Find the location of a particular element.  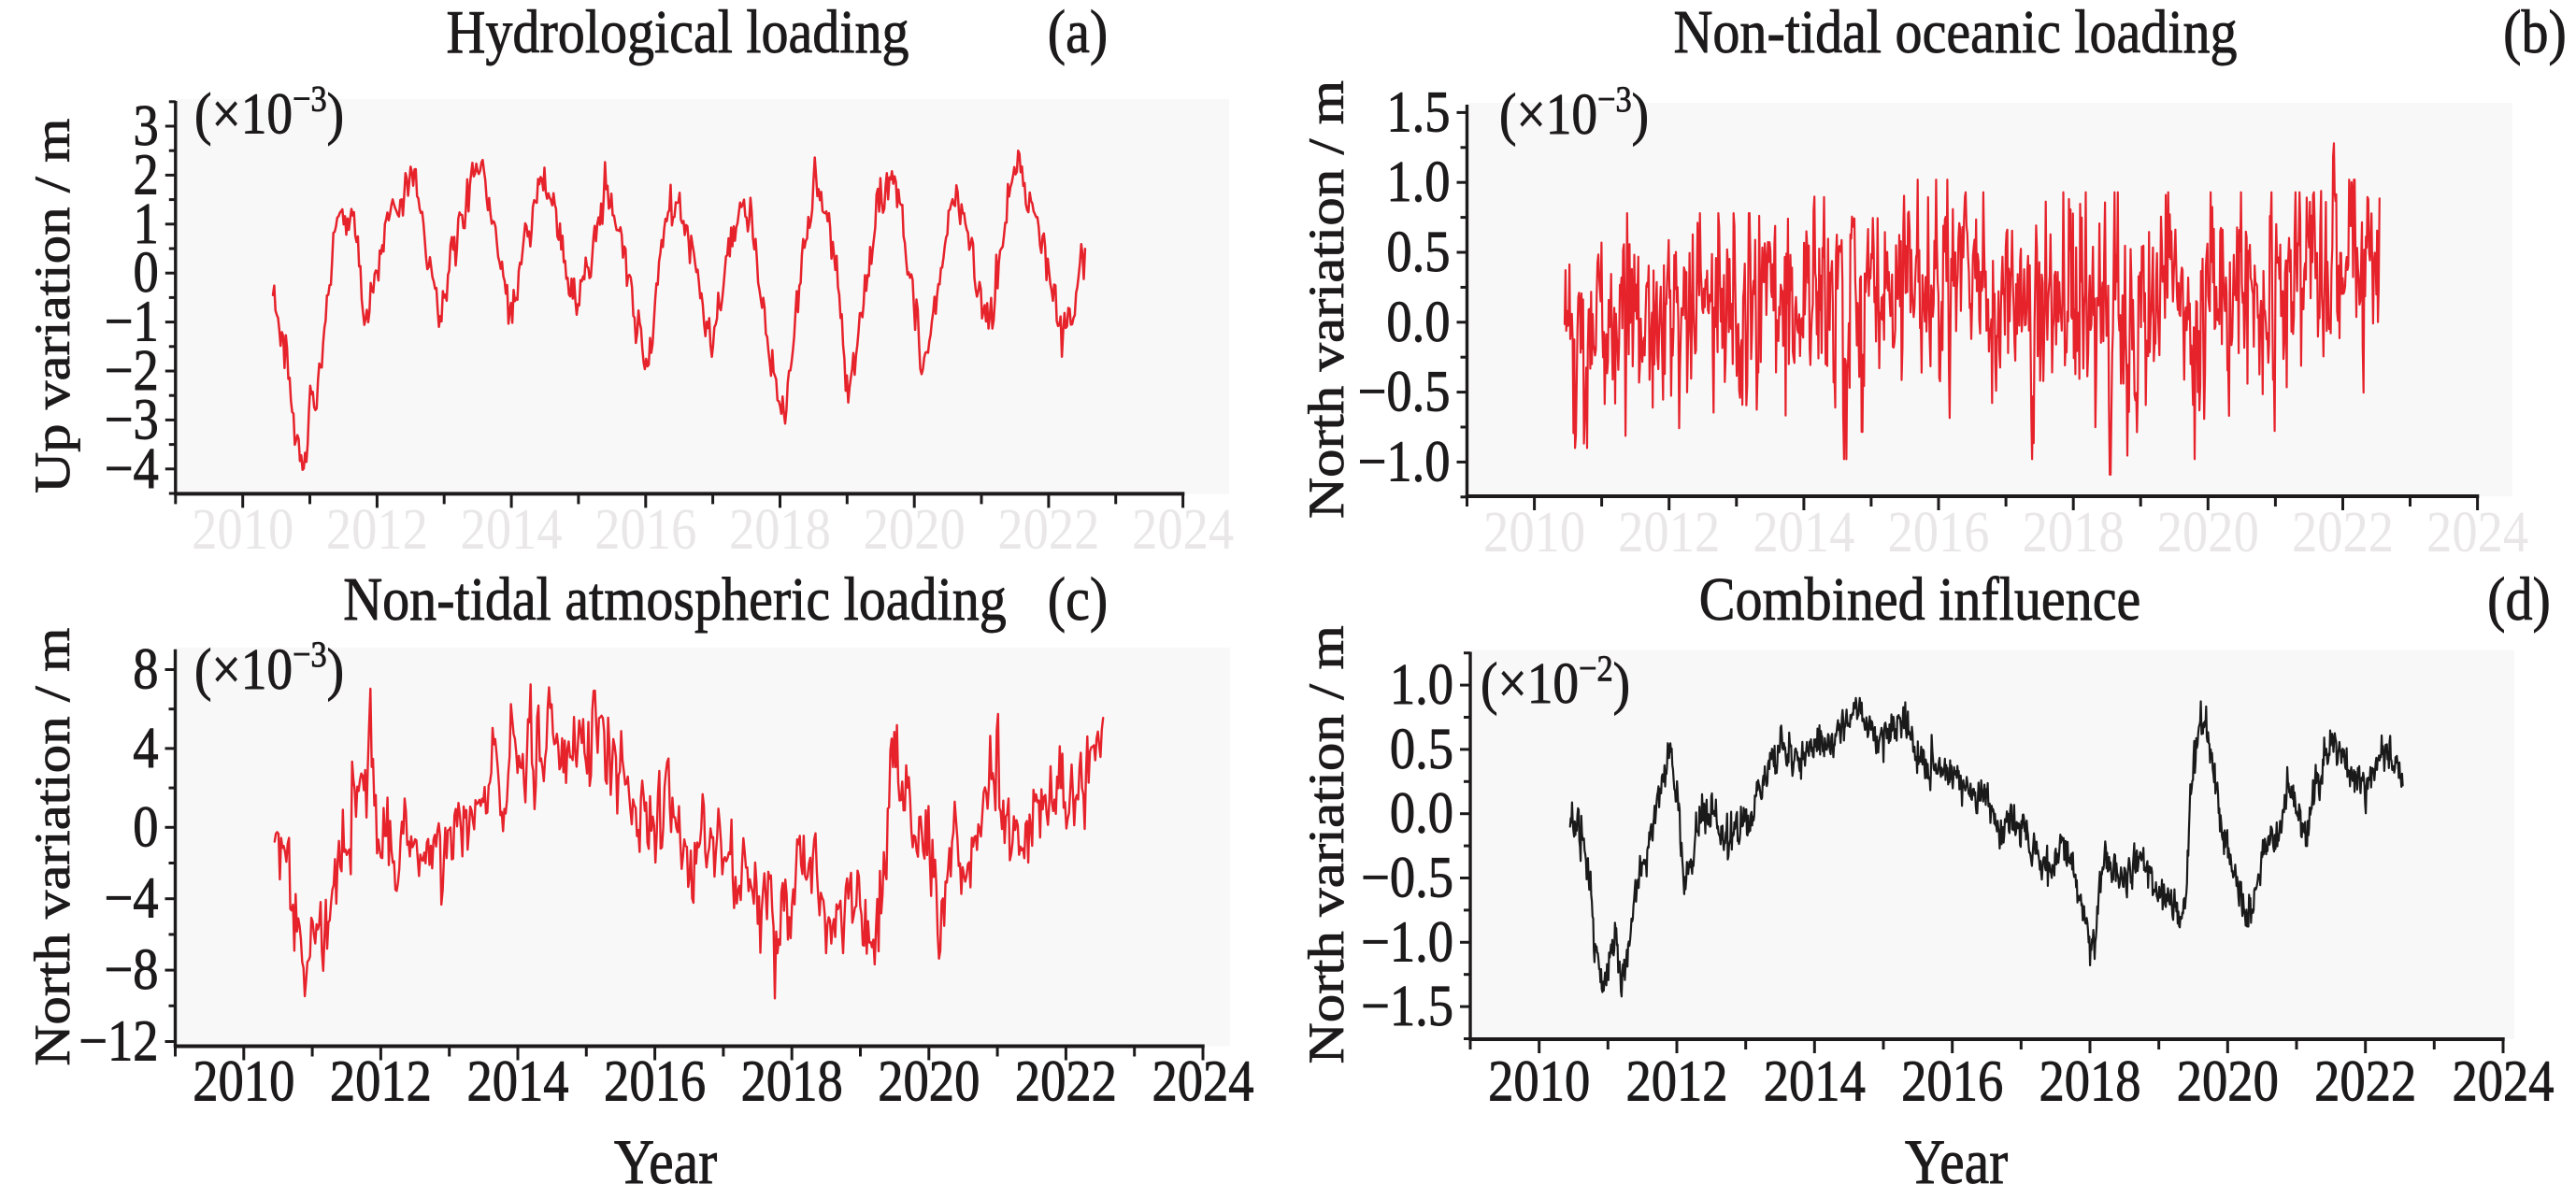

svg-text: (b) is located at coordinates (2535, 33).